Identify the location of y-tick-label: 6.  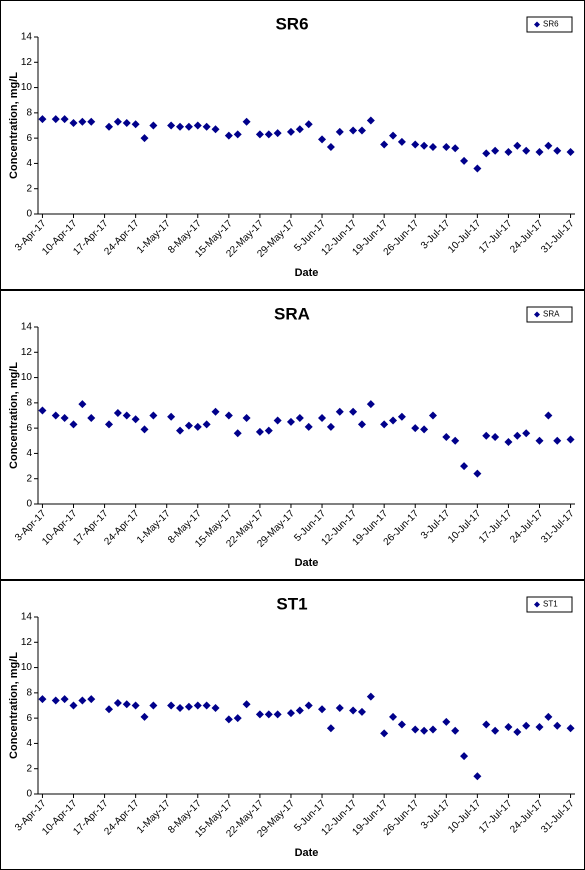
(29, 428).